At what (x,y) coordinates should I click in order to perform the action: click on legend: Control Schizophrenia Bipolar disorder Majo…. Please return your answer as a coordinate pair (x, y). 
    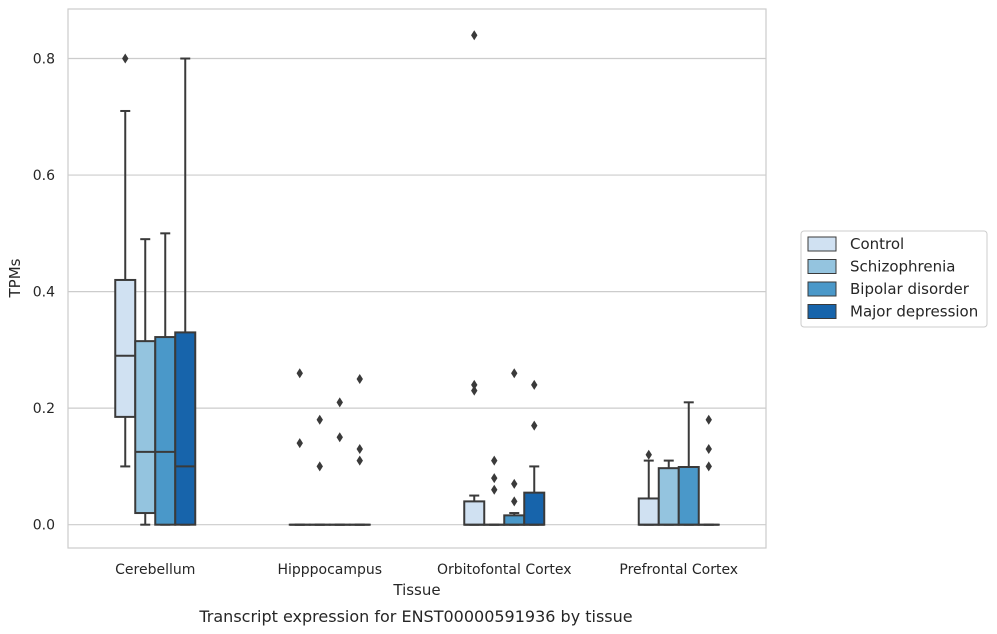
    Looking at the image, I should click on (894, 279).